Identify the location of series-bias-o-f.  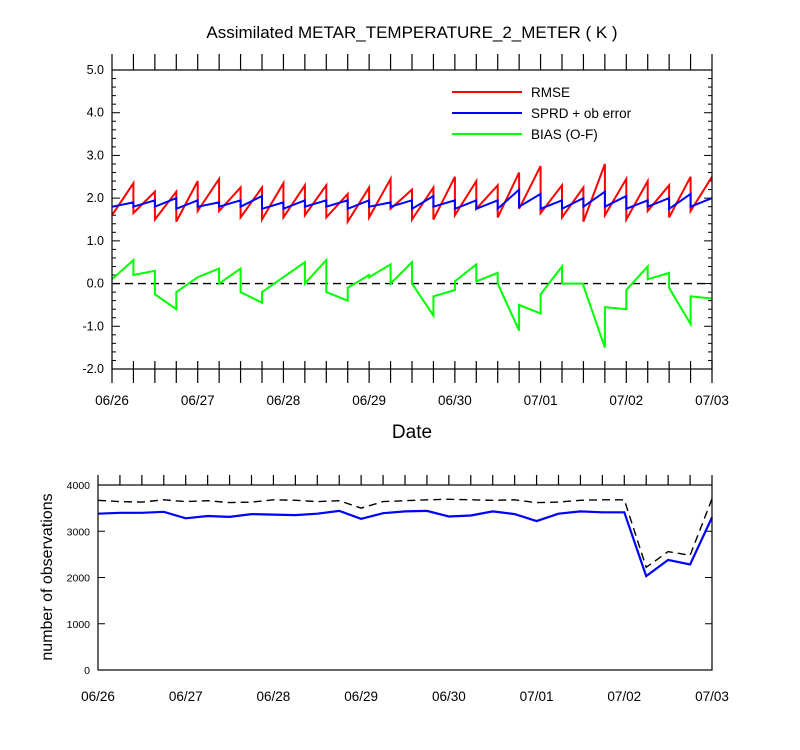
(412, 302).